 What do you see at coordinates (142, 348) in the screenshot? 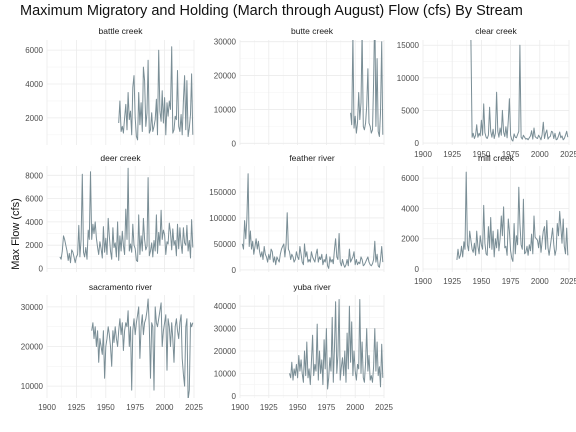
I see `series-line-sacramento-river` at bounding box center [142, 348].